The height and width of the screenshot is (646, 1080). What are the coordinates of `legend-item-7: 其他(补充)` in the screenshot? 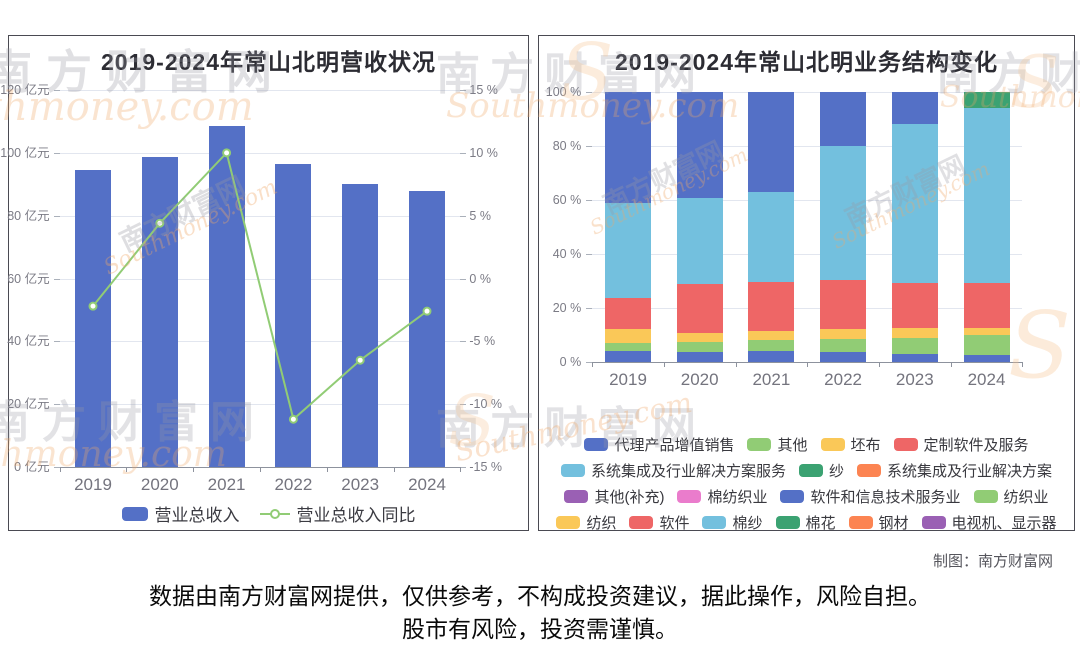 It's located at (614, 496).